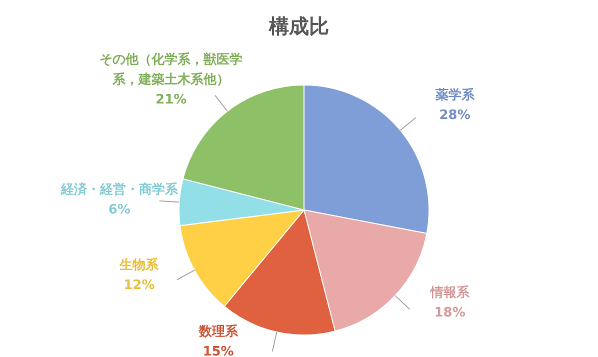 Image resolution: width=598 pixels, height=357 pixels. What do you see at coordinates (298, 26) in the screenshot?
I see `chart-title: 構成比` at bounding box center [298, 26].